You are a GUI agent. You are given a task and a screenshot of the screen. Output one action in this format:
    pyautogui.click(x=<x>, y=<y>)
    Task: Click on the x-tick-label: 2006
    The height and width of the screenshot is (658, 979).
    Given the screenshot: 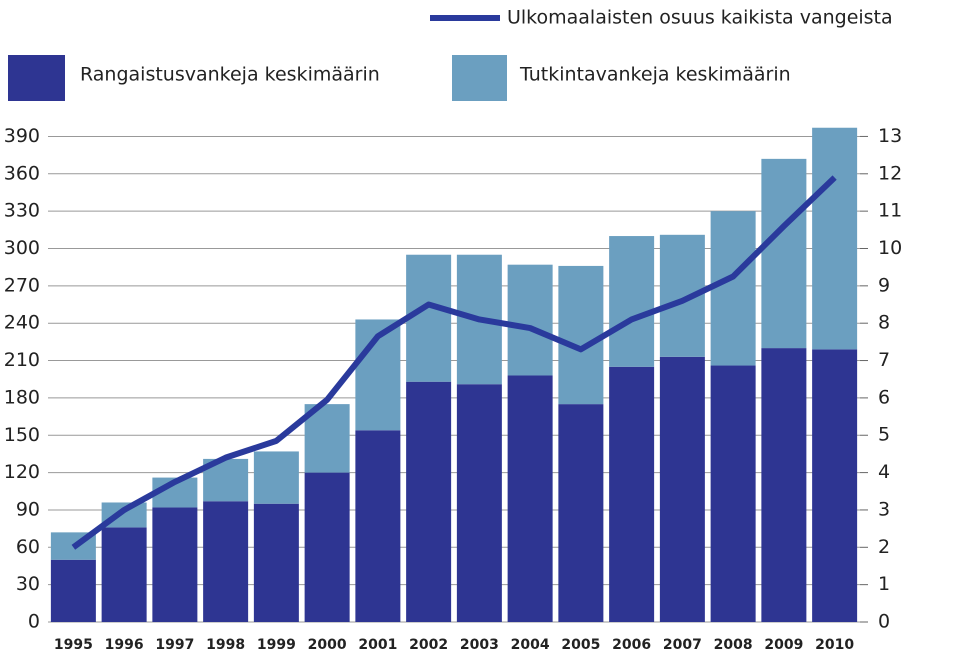 What is the action you would take?
    pyautogui.click(x=631, y=645)
    